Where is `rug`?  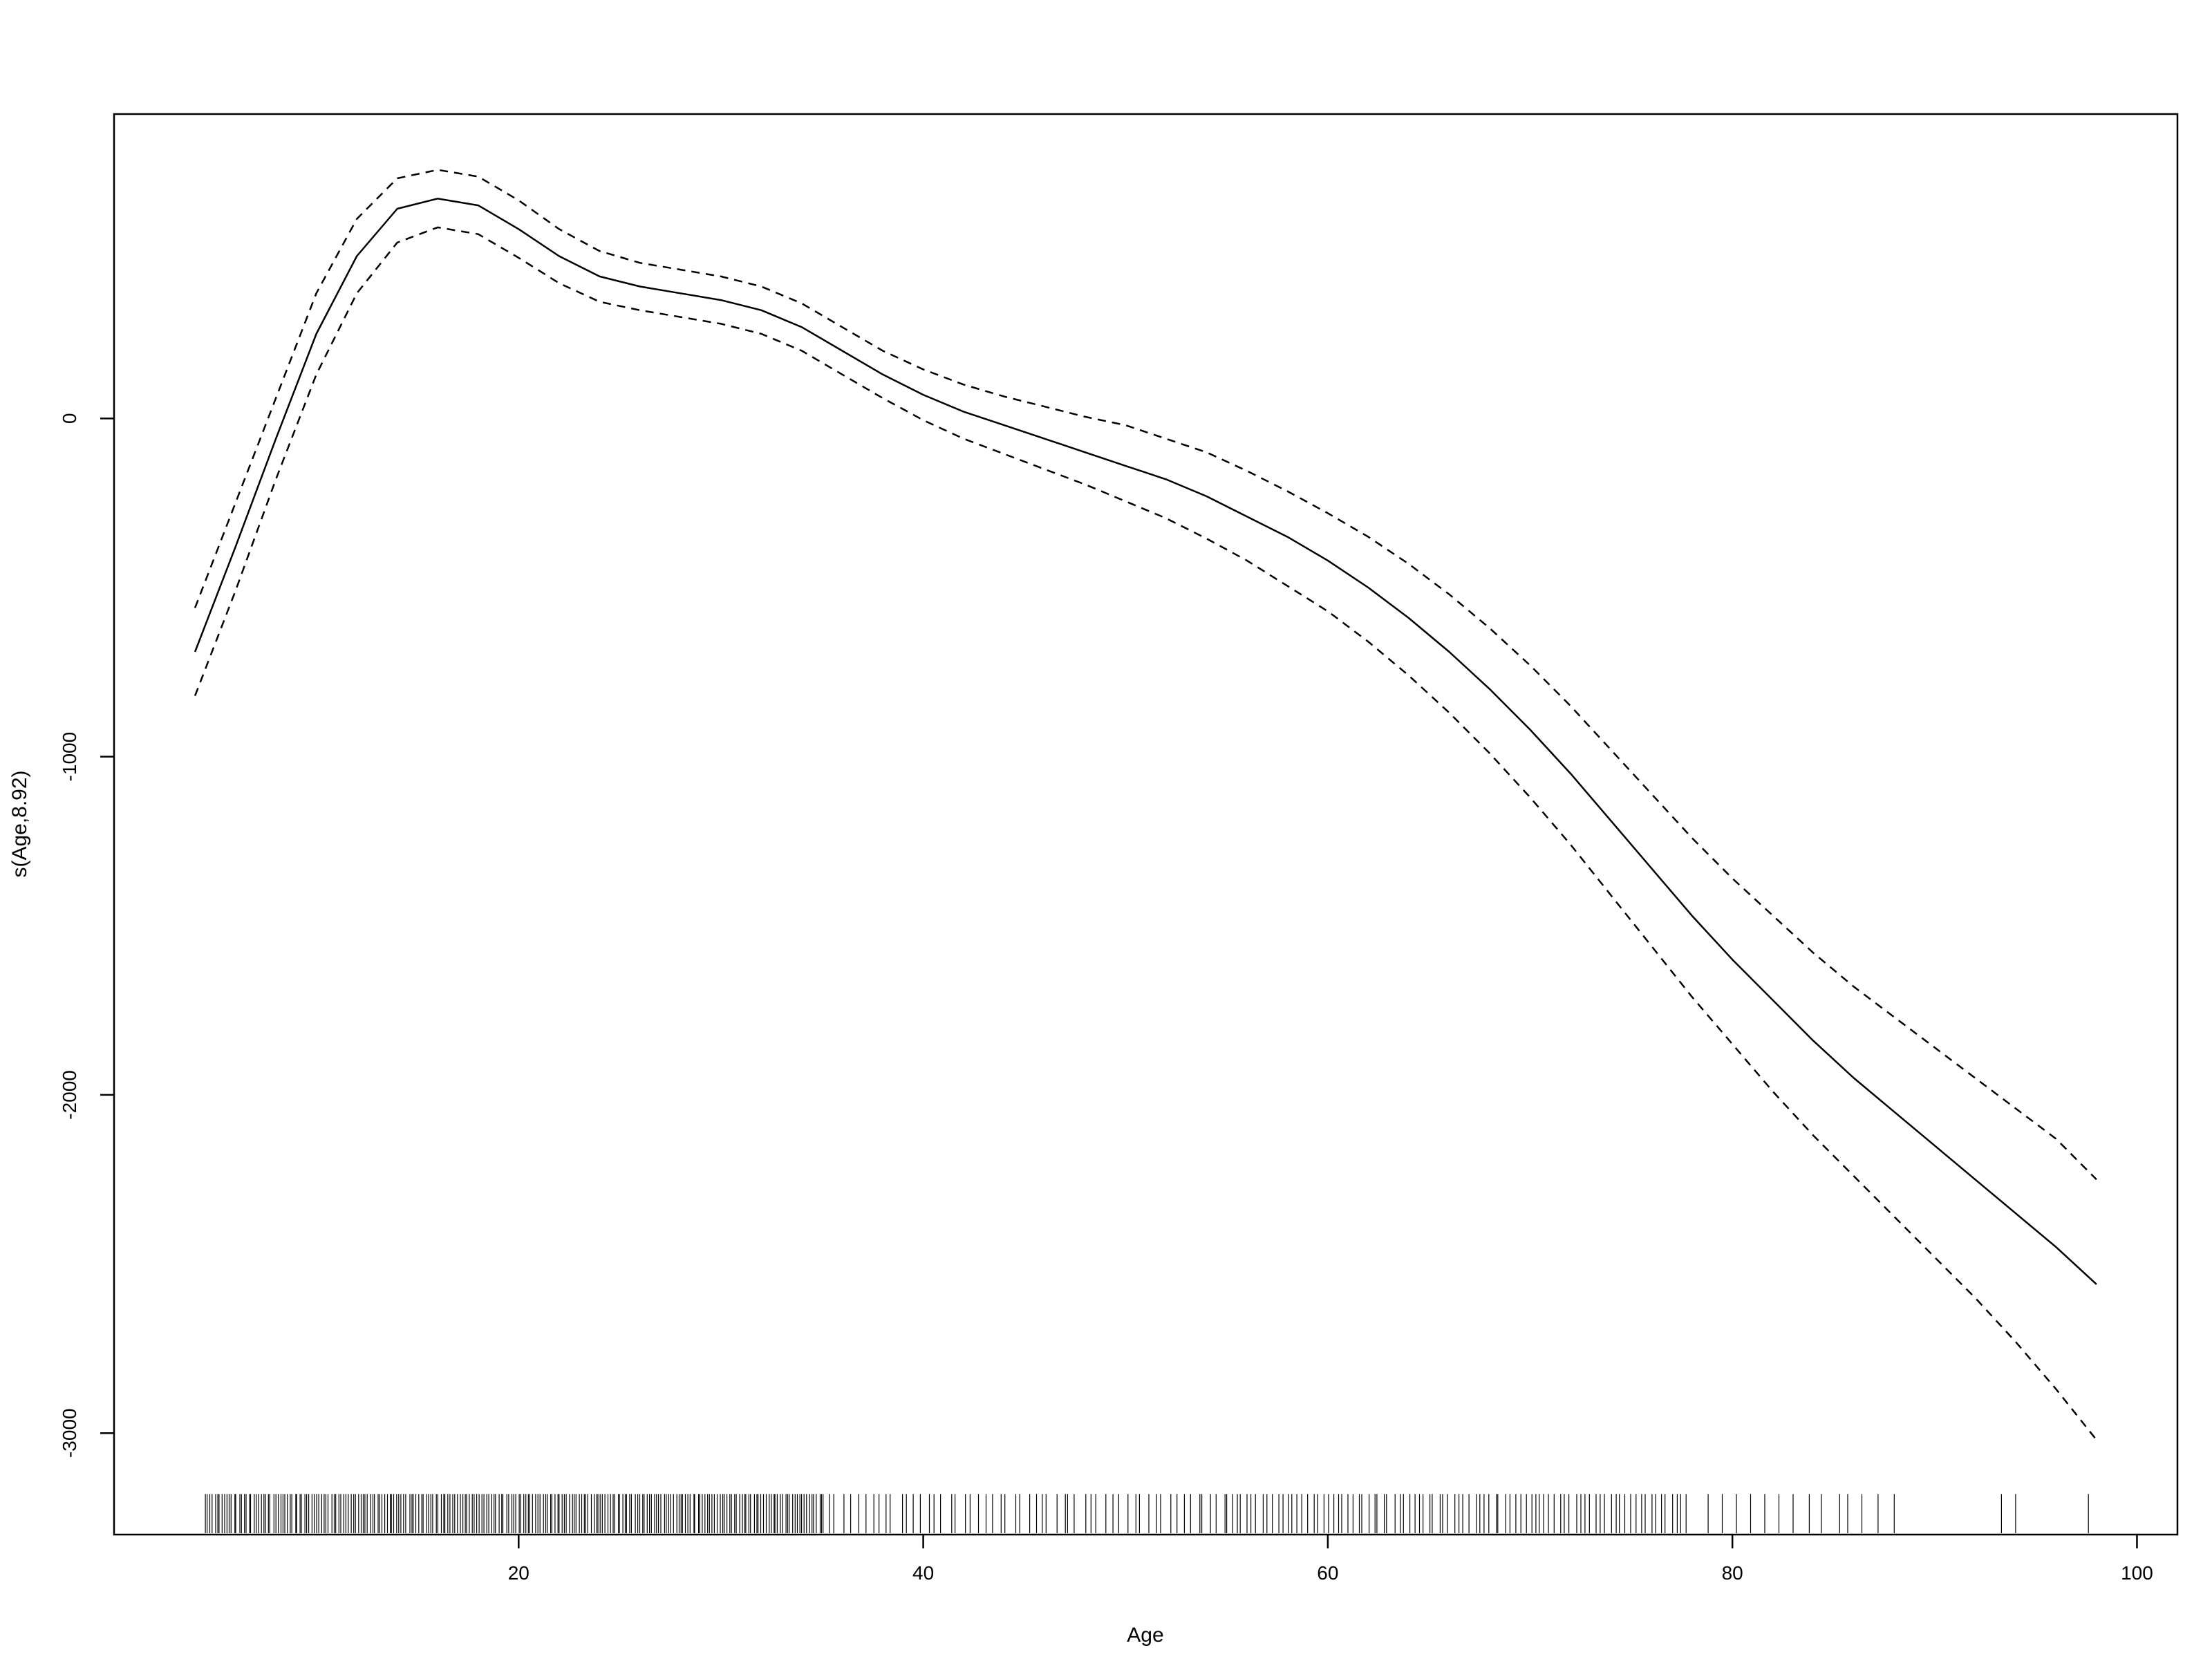
rug is located at coordinates (1147, 1513).